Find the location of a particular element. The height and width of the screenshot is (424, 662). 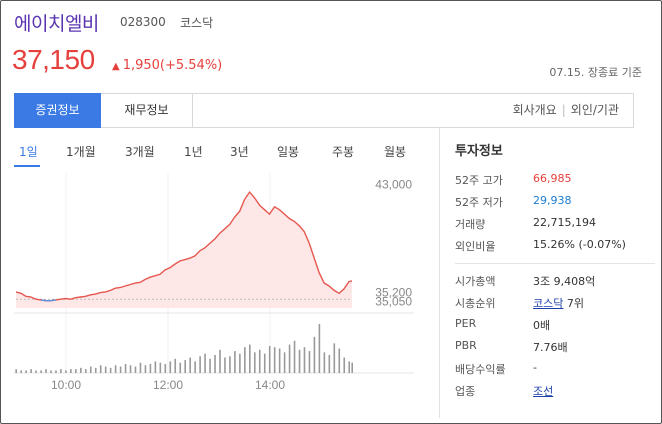

info-row: 시총순위 코스닥 7위 is located at coordinates (550, 303).